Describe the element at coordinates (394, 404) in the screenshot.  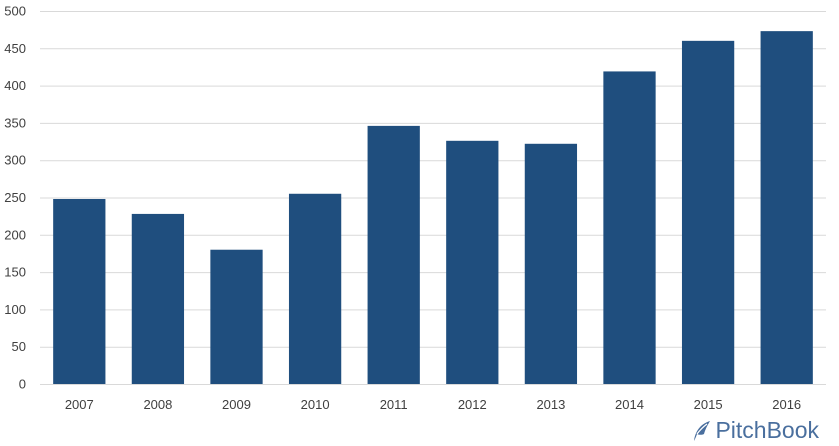
I see `x-tick-label: 2011` at that location.